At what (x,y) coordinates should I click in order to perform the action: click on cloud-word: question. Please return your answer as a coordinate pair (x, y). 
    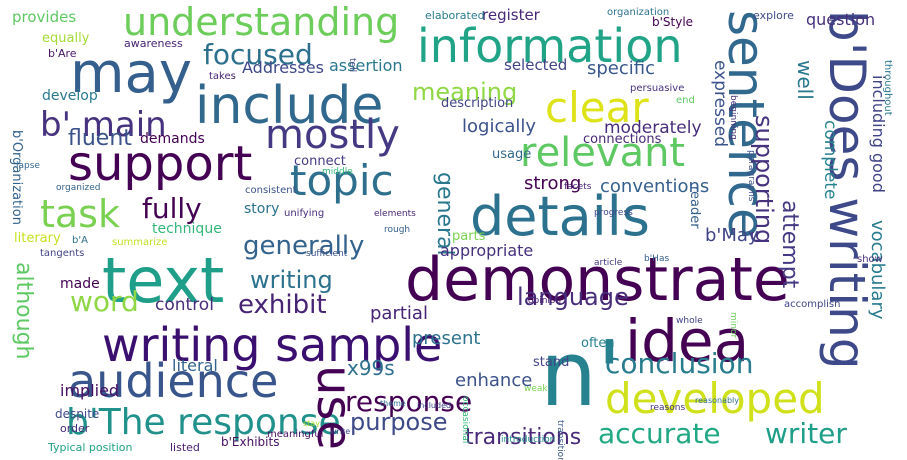
    Looking at the image, I should click on (841, 19).